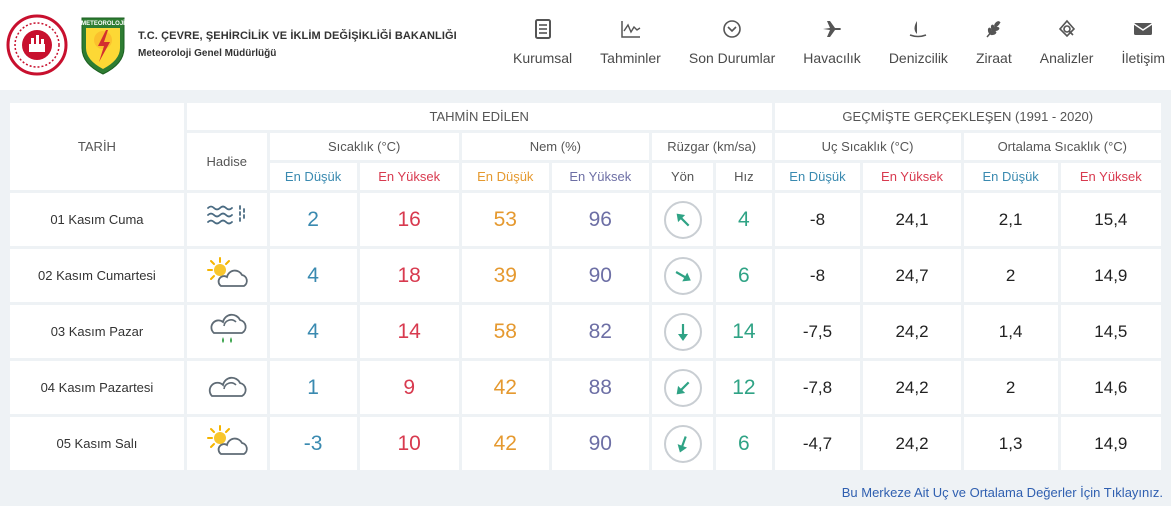 This screenshot has width=1171, height=506. Describe the element at coordinates (1066, 58) in the screenshot. I see `nav-label: Analizler` at that location.